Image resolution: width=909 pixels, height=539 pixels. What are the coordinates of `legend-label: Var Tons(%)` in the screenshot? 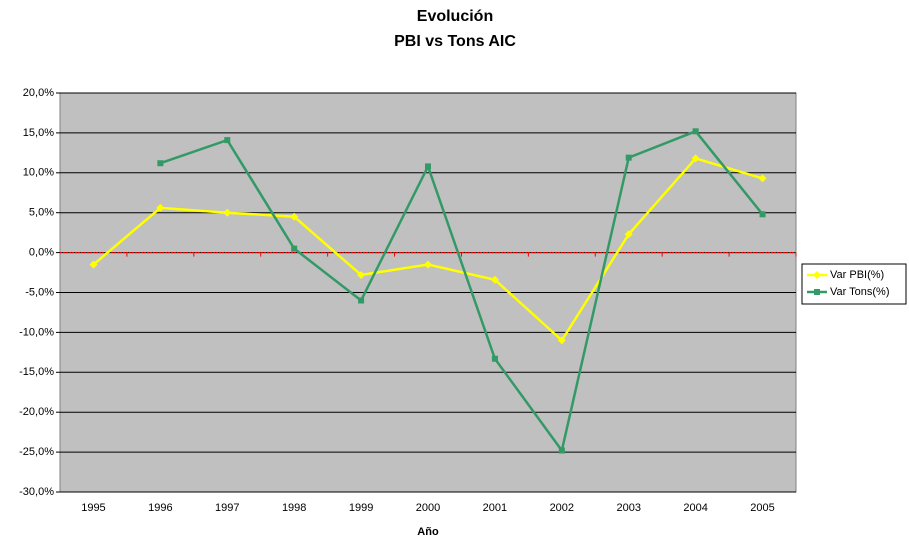 It's located at (860, 292).